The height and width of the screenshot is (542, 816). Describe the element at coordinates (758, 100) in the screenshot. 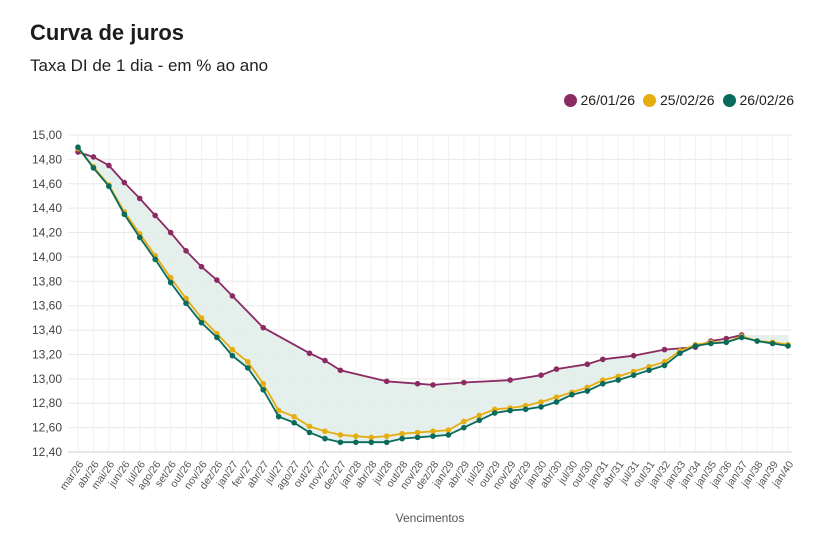

I see `legend-item-3: 26/02/26` at that location.